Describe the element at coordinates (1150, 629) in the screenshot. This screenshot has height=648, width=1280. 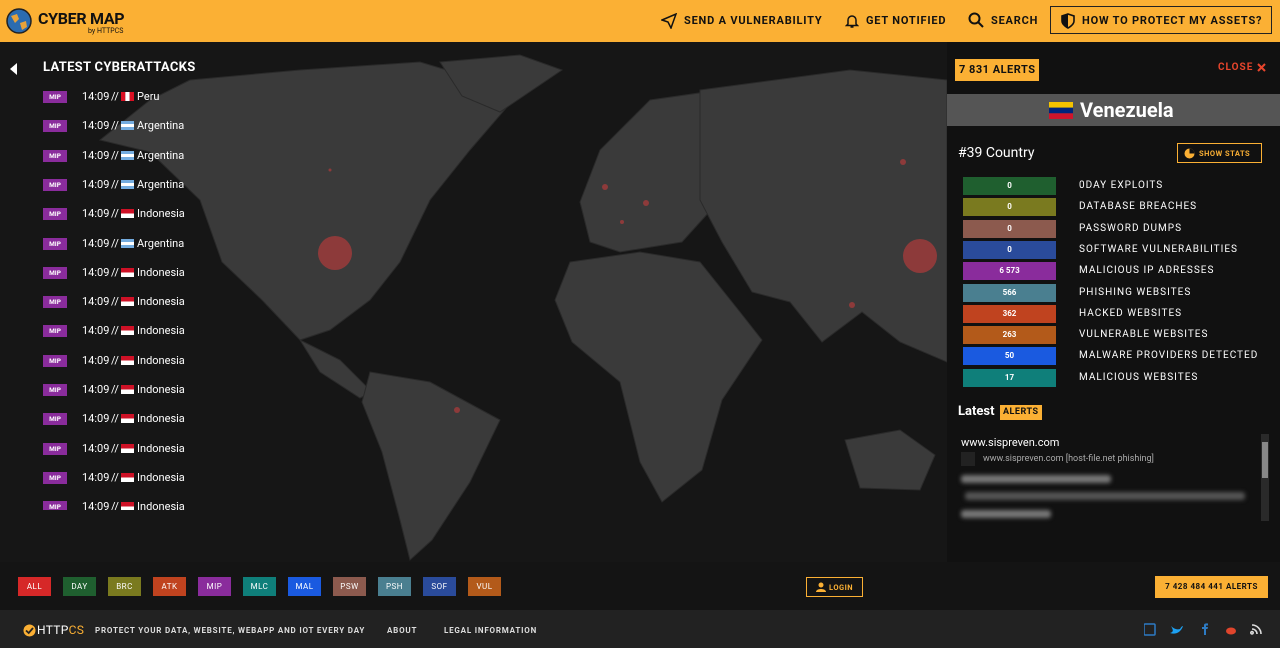
I see `linkedin-icon` at that location.